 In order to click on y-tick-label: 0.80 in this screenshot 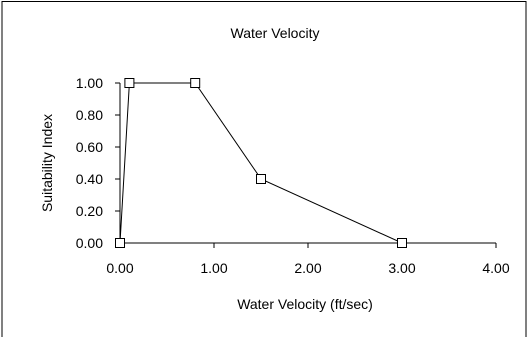, I will do `click(89, 115)`.